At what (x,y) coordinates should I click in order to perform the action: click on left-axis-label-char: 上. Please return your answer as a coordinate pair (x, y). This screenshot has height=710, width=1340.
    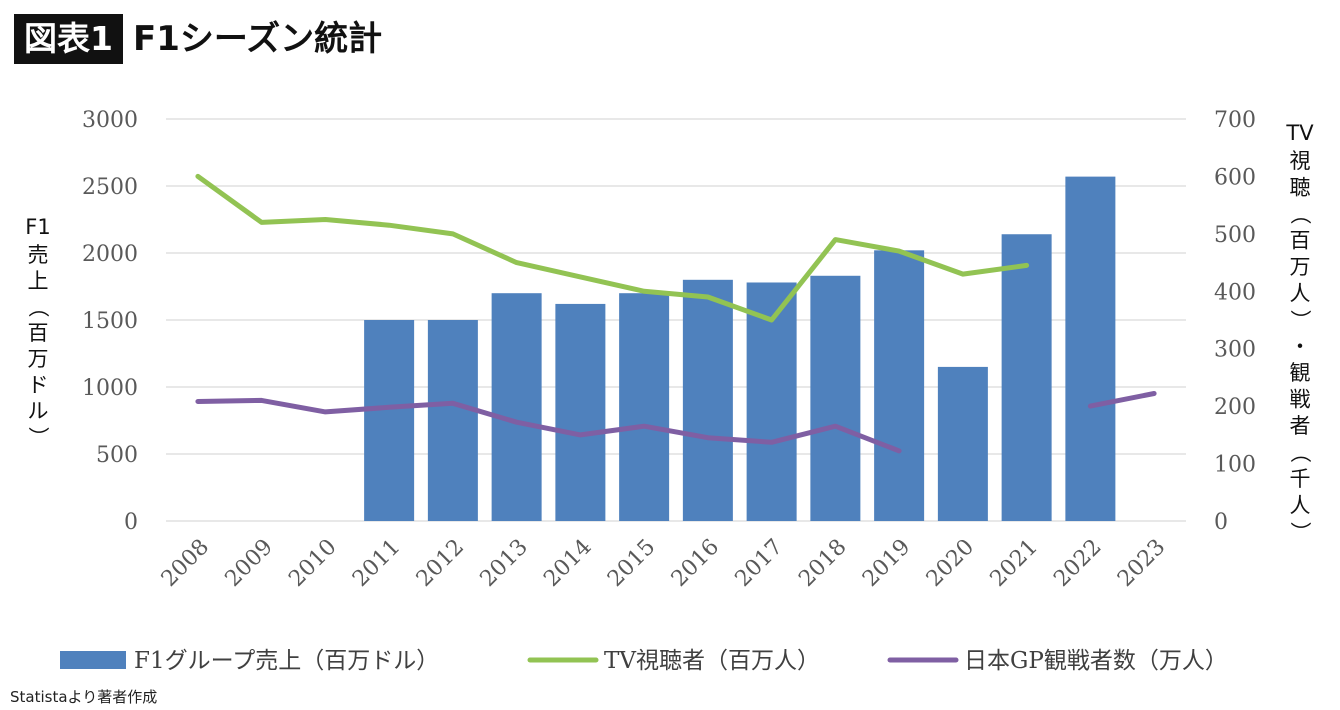
    Looking at the image, I should click on (38, 281).